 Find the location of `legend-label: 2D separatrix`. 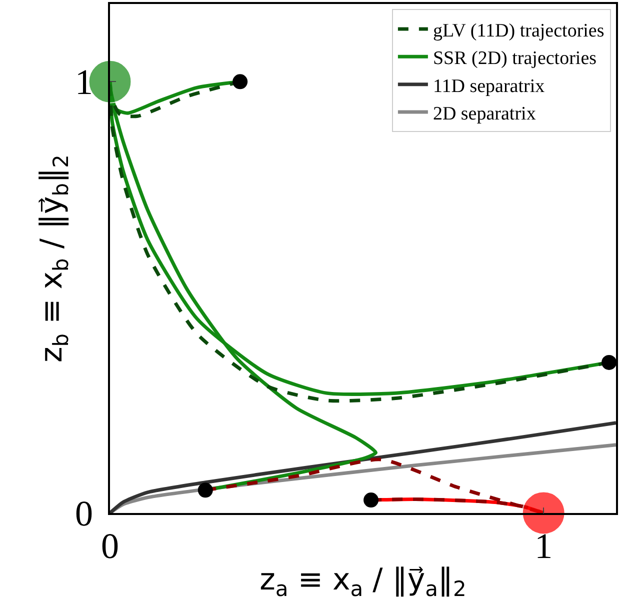

legend-label: 2D separatrix is located at coordinates (484, 113).